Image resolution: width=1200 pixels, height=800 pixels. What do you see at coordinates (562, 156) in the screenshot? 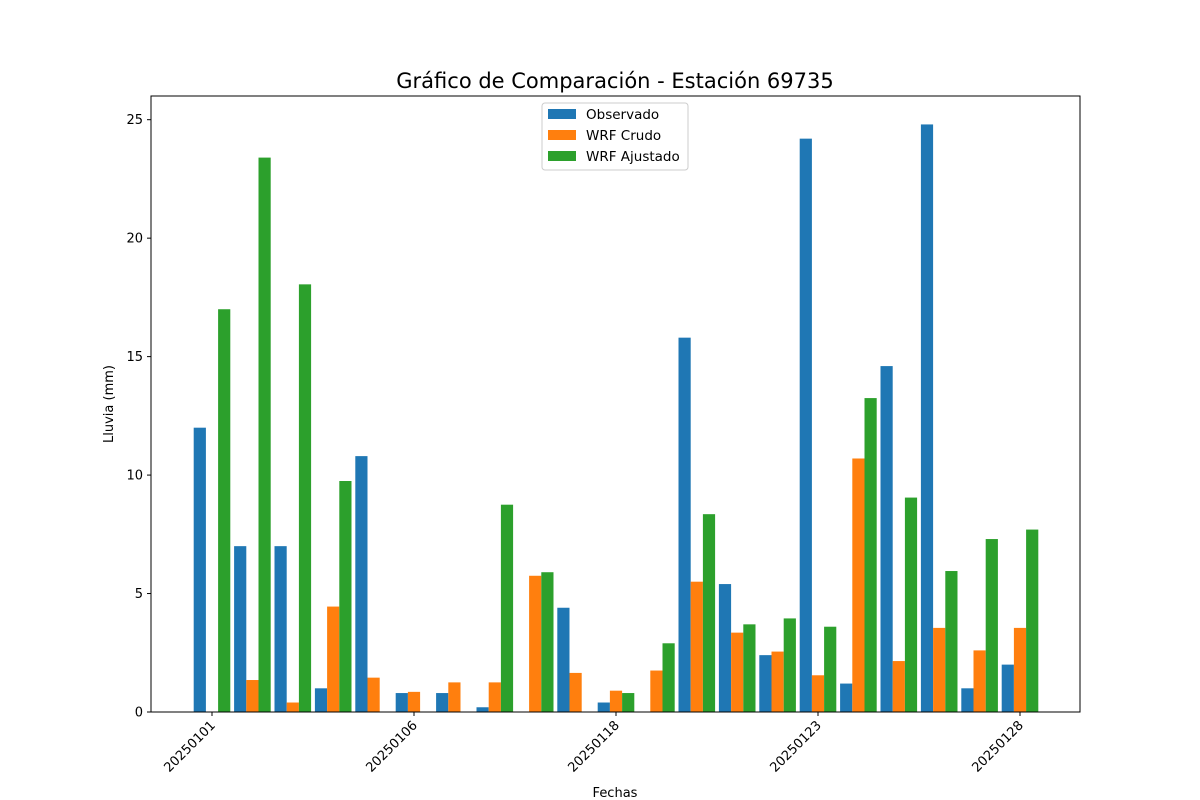
I see `legend-swatch-wrf-ajustado` at bounding box center [562, 156].